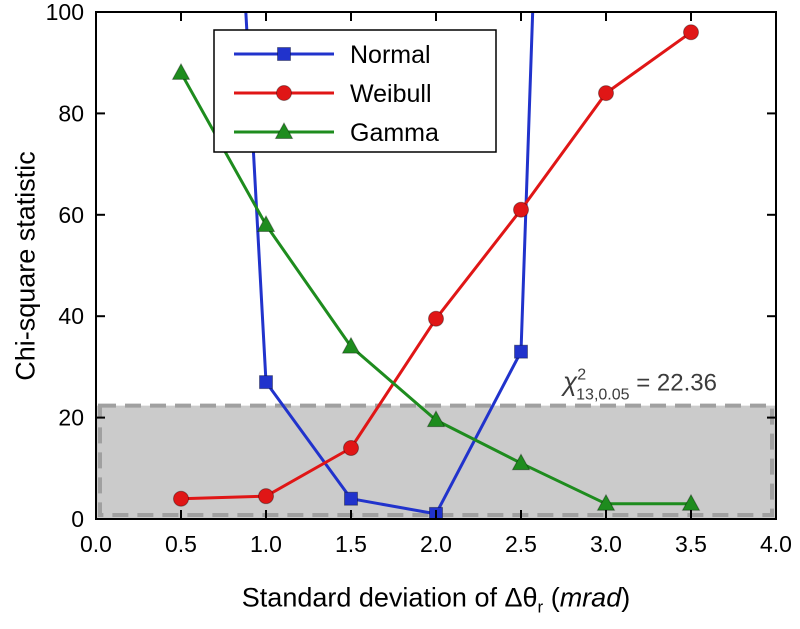 The height and width of the screenshot is (629, 800). I want to click on y-tick-label: 100, so click(65, 12).